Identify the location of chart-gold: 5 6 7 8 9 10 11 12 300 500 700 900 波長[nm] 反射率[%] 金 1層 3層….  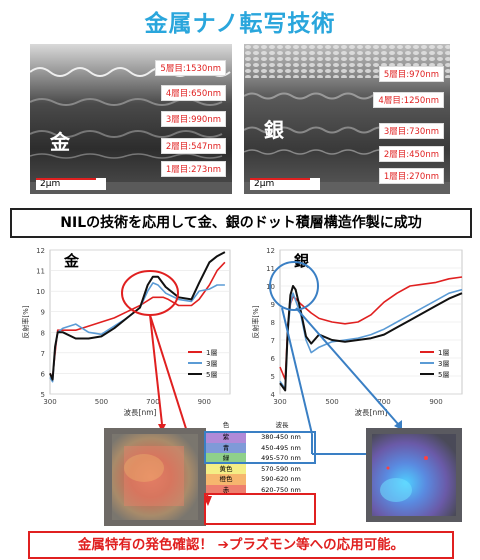
(126, 332).